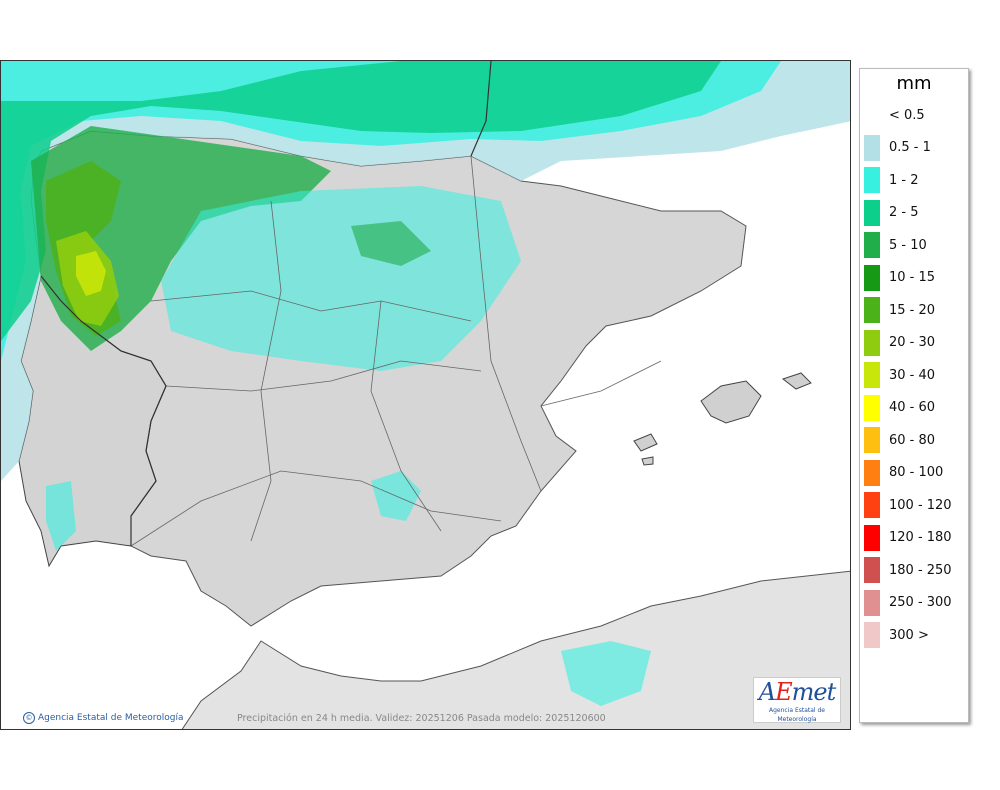 This screenshot has height=790, width=1000. I want to click on formentera, so click(647, 461).